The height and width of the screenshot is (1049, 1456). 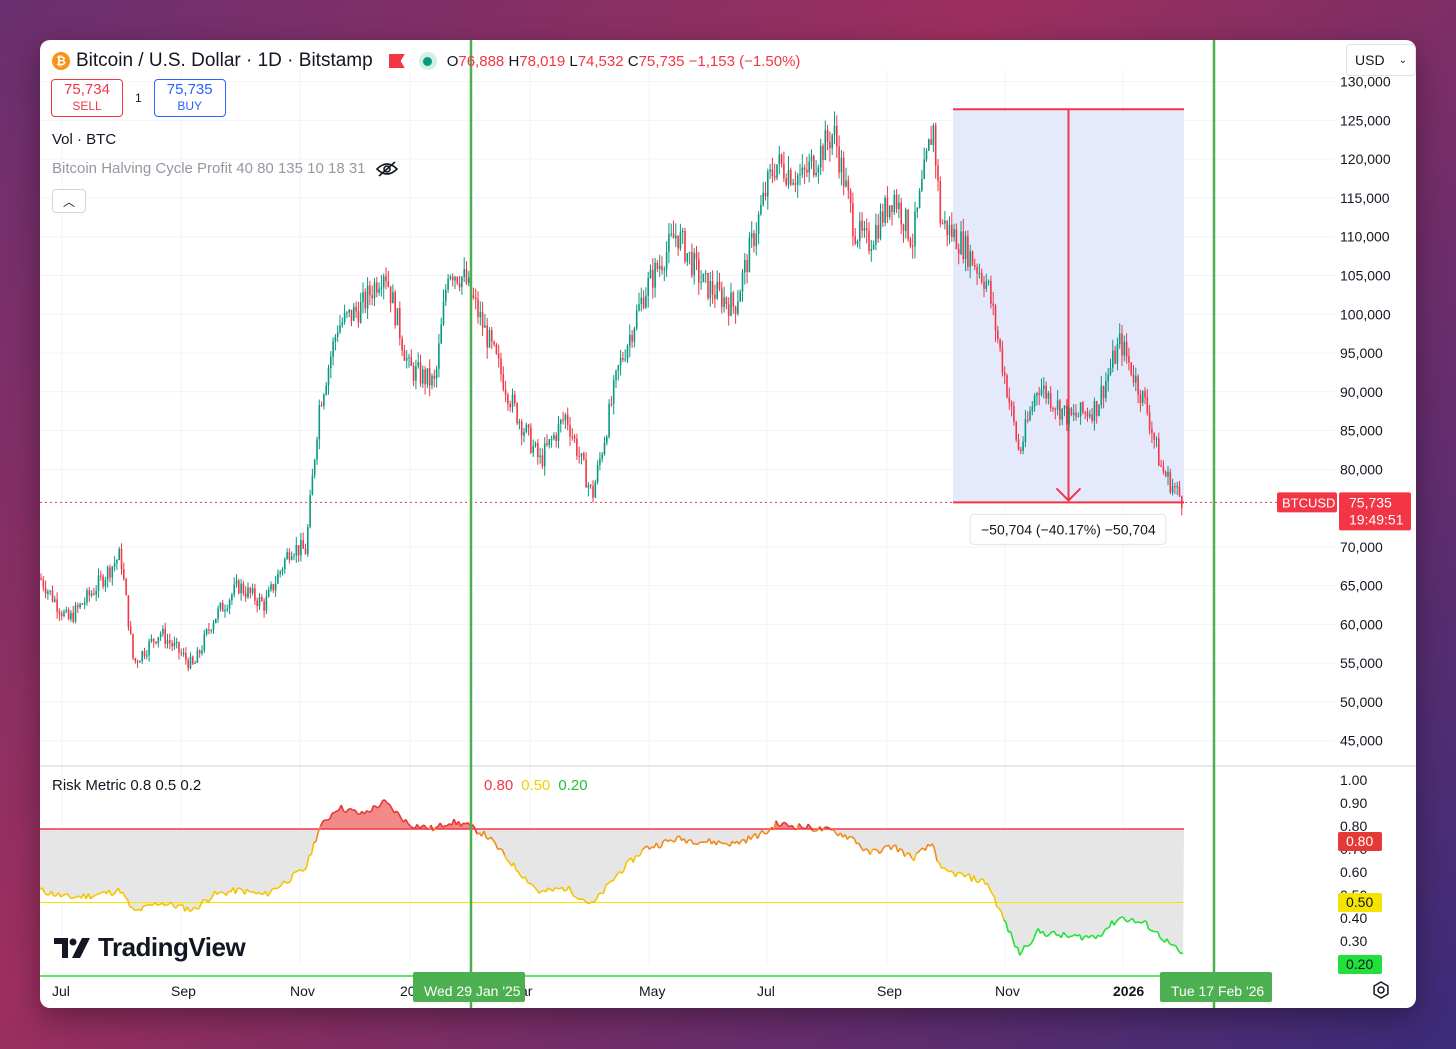 What do you see at coordinates (150, 947) in the screenshot?
I see `tradingview-logo: TradingView` at bounding box center [150, 947].